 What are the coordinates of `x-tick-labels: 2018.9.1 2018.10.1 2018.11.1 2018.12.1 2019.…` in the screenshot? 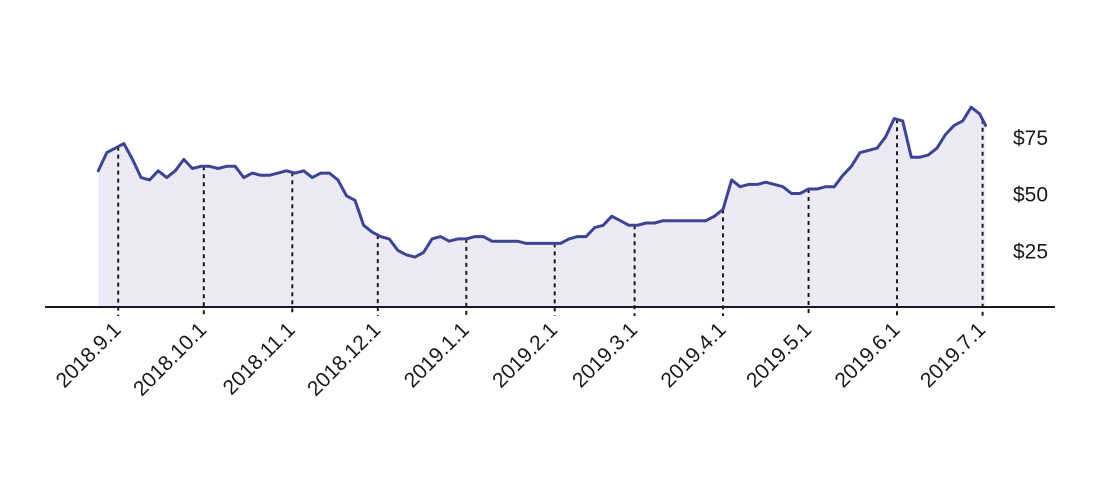 It's located at (521, 359).